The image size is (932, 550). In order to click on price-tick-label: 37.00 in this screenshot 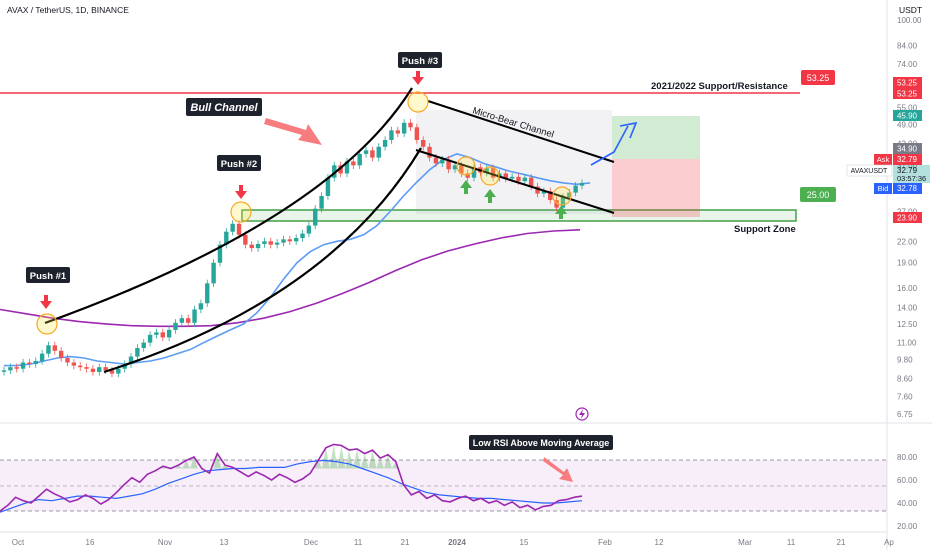, I will do `click(907, 165)`.